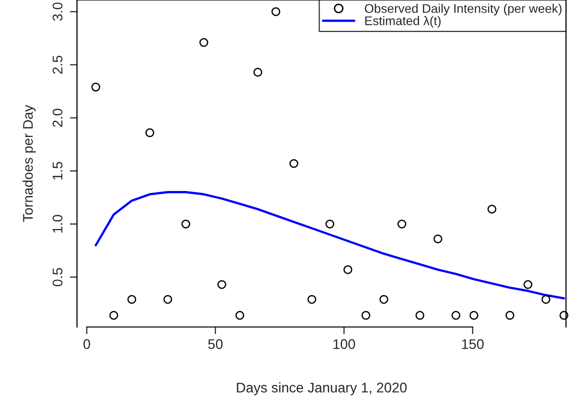 This screenshot has height=405, width=576. What do you see at coordinates (29, 163) in the screenshot?
I see `y-axis-title: Tornadoes per Day` at bounding box center [29, 163].